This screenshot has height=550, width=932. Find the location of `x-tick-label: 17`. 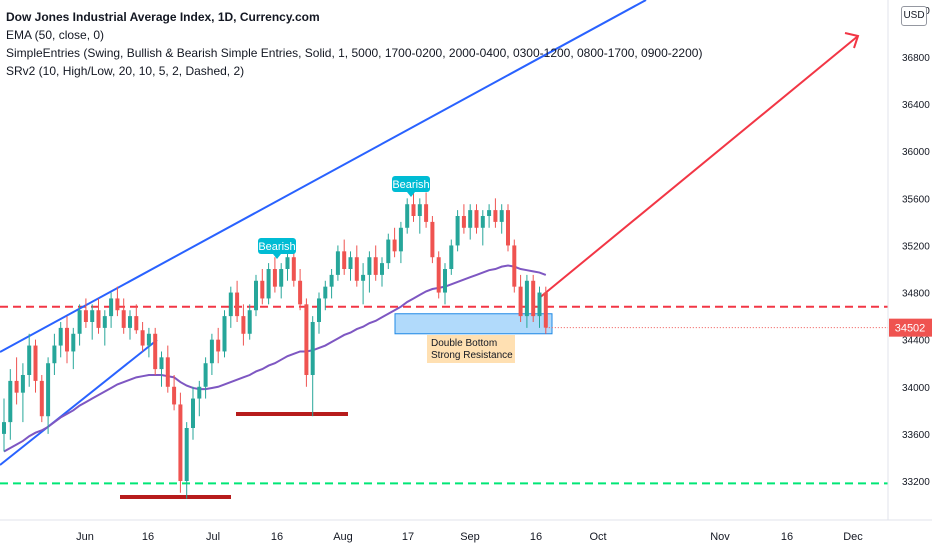

x-tick-label: 17 is located at coordinates (408, 537).